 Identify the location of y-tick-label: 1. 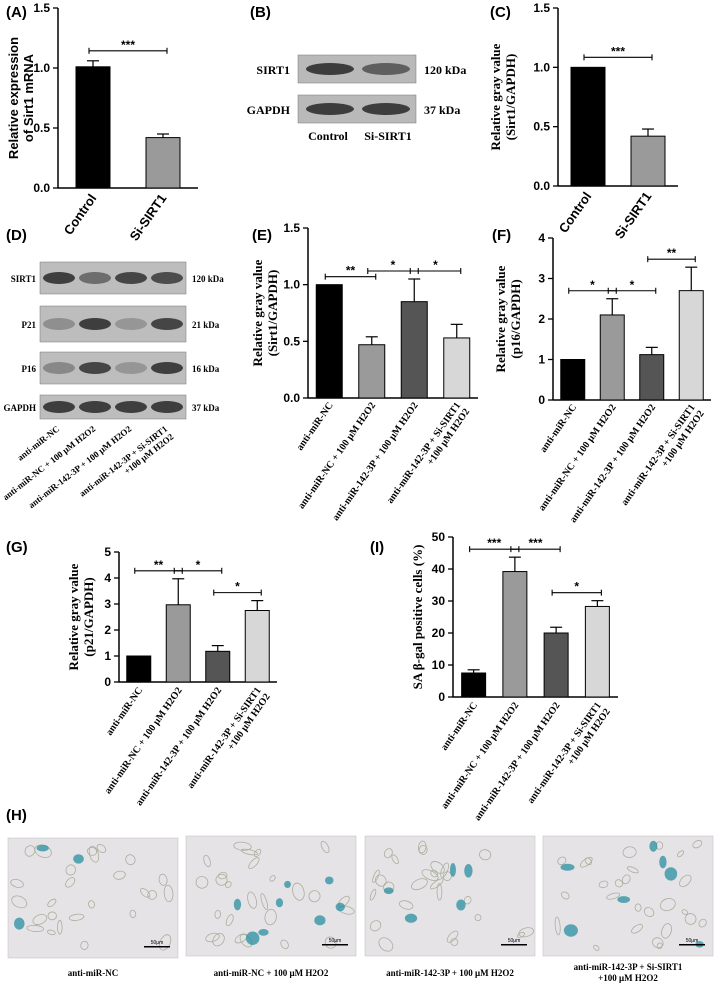
(541, 360).